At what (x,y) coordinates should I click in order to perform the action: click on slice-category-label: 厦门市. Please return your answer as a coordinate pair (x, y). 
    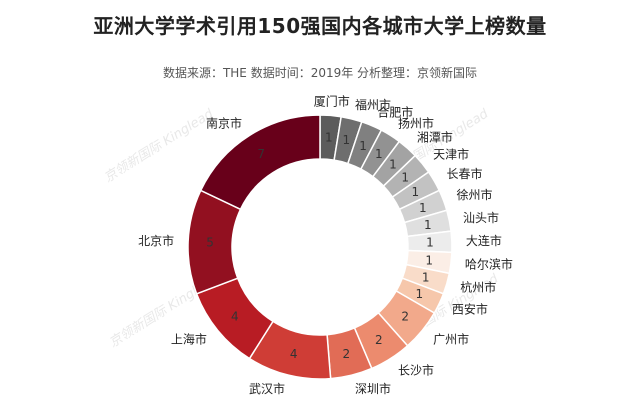
    Looking at the image, I should click on (332, 100).